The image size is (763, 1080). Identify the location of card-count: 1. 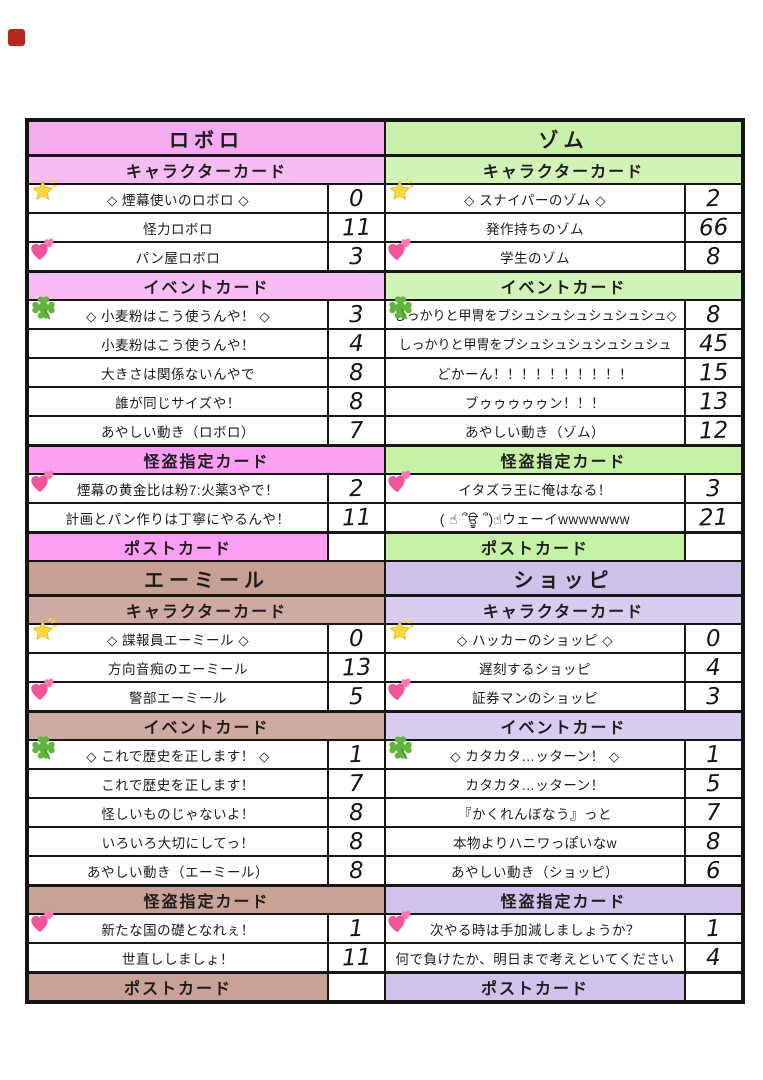
(713, 754).